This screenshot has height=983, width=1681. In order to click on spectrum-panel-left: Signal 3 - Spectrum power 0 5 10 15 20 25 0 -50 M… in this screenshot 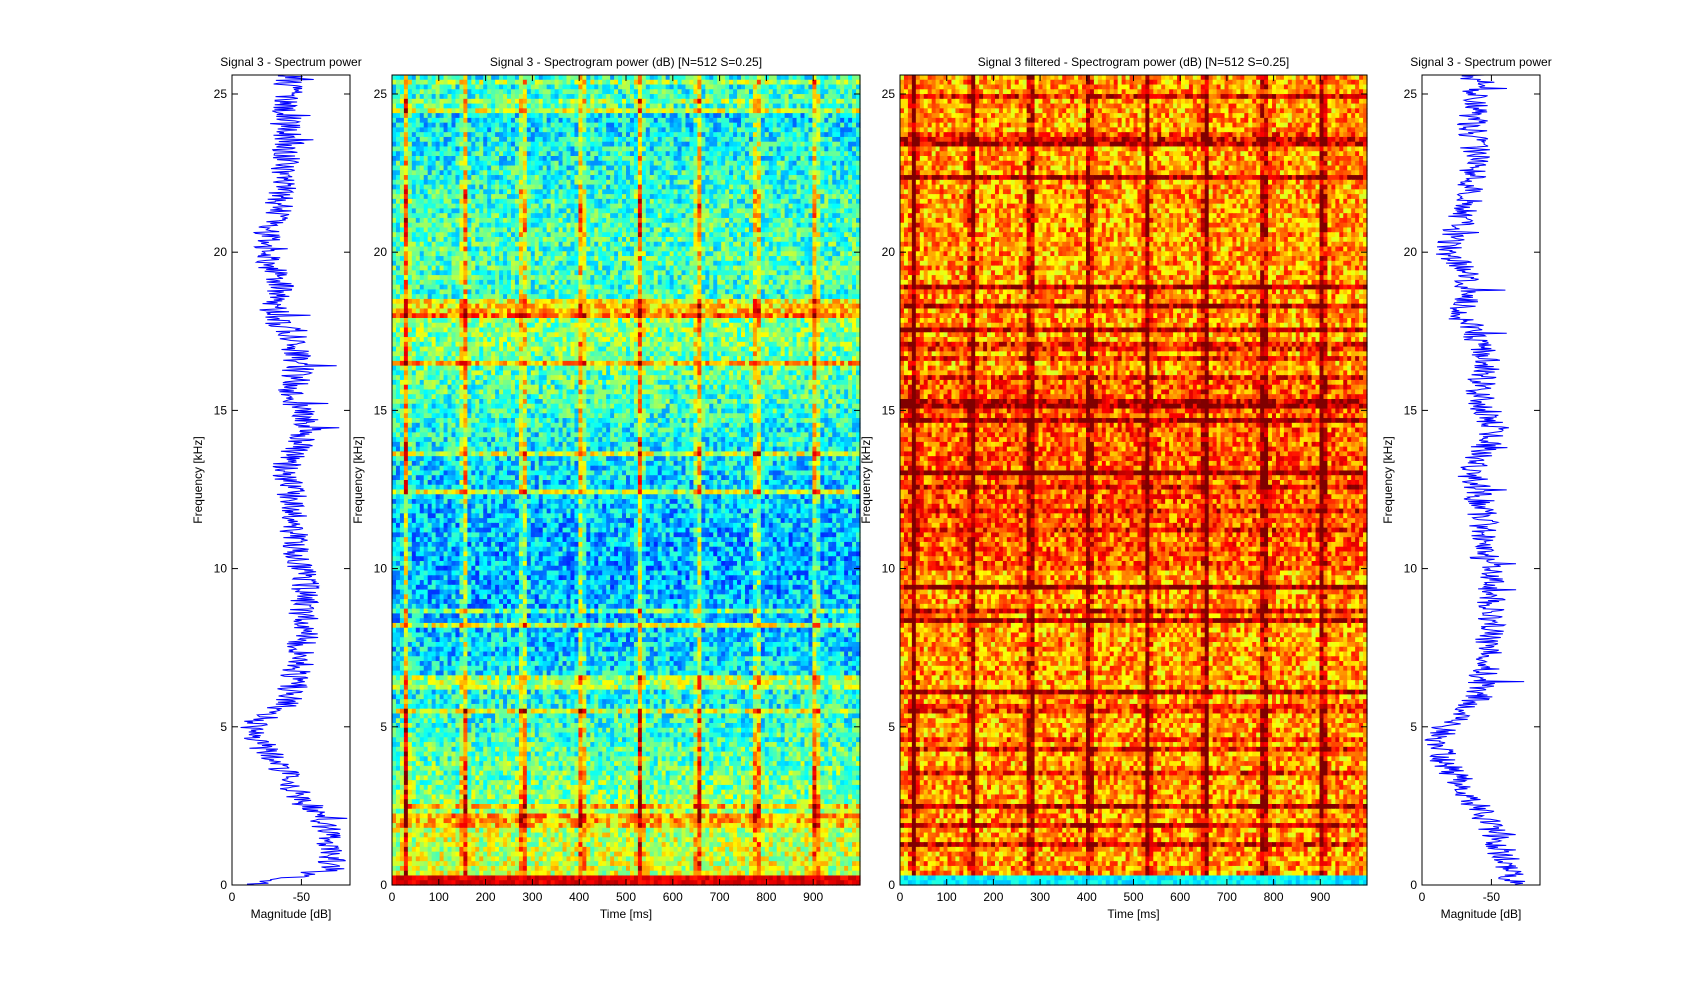, I will do `click(276, 488)`.